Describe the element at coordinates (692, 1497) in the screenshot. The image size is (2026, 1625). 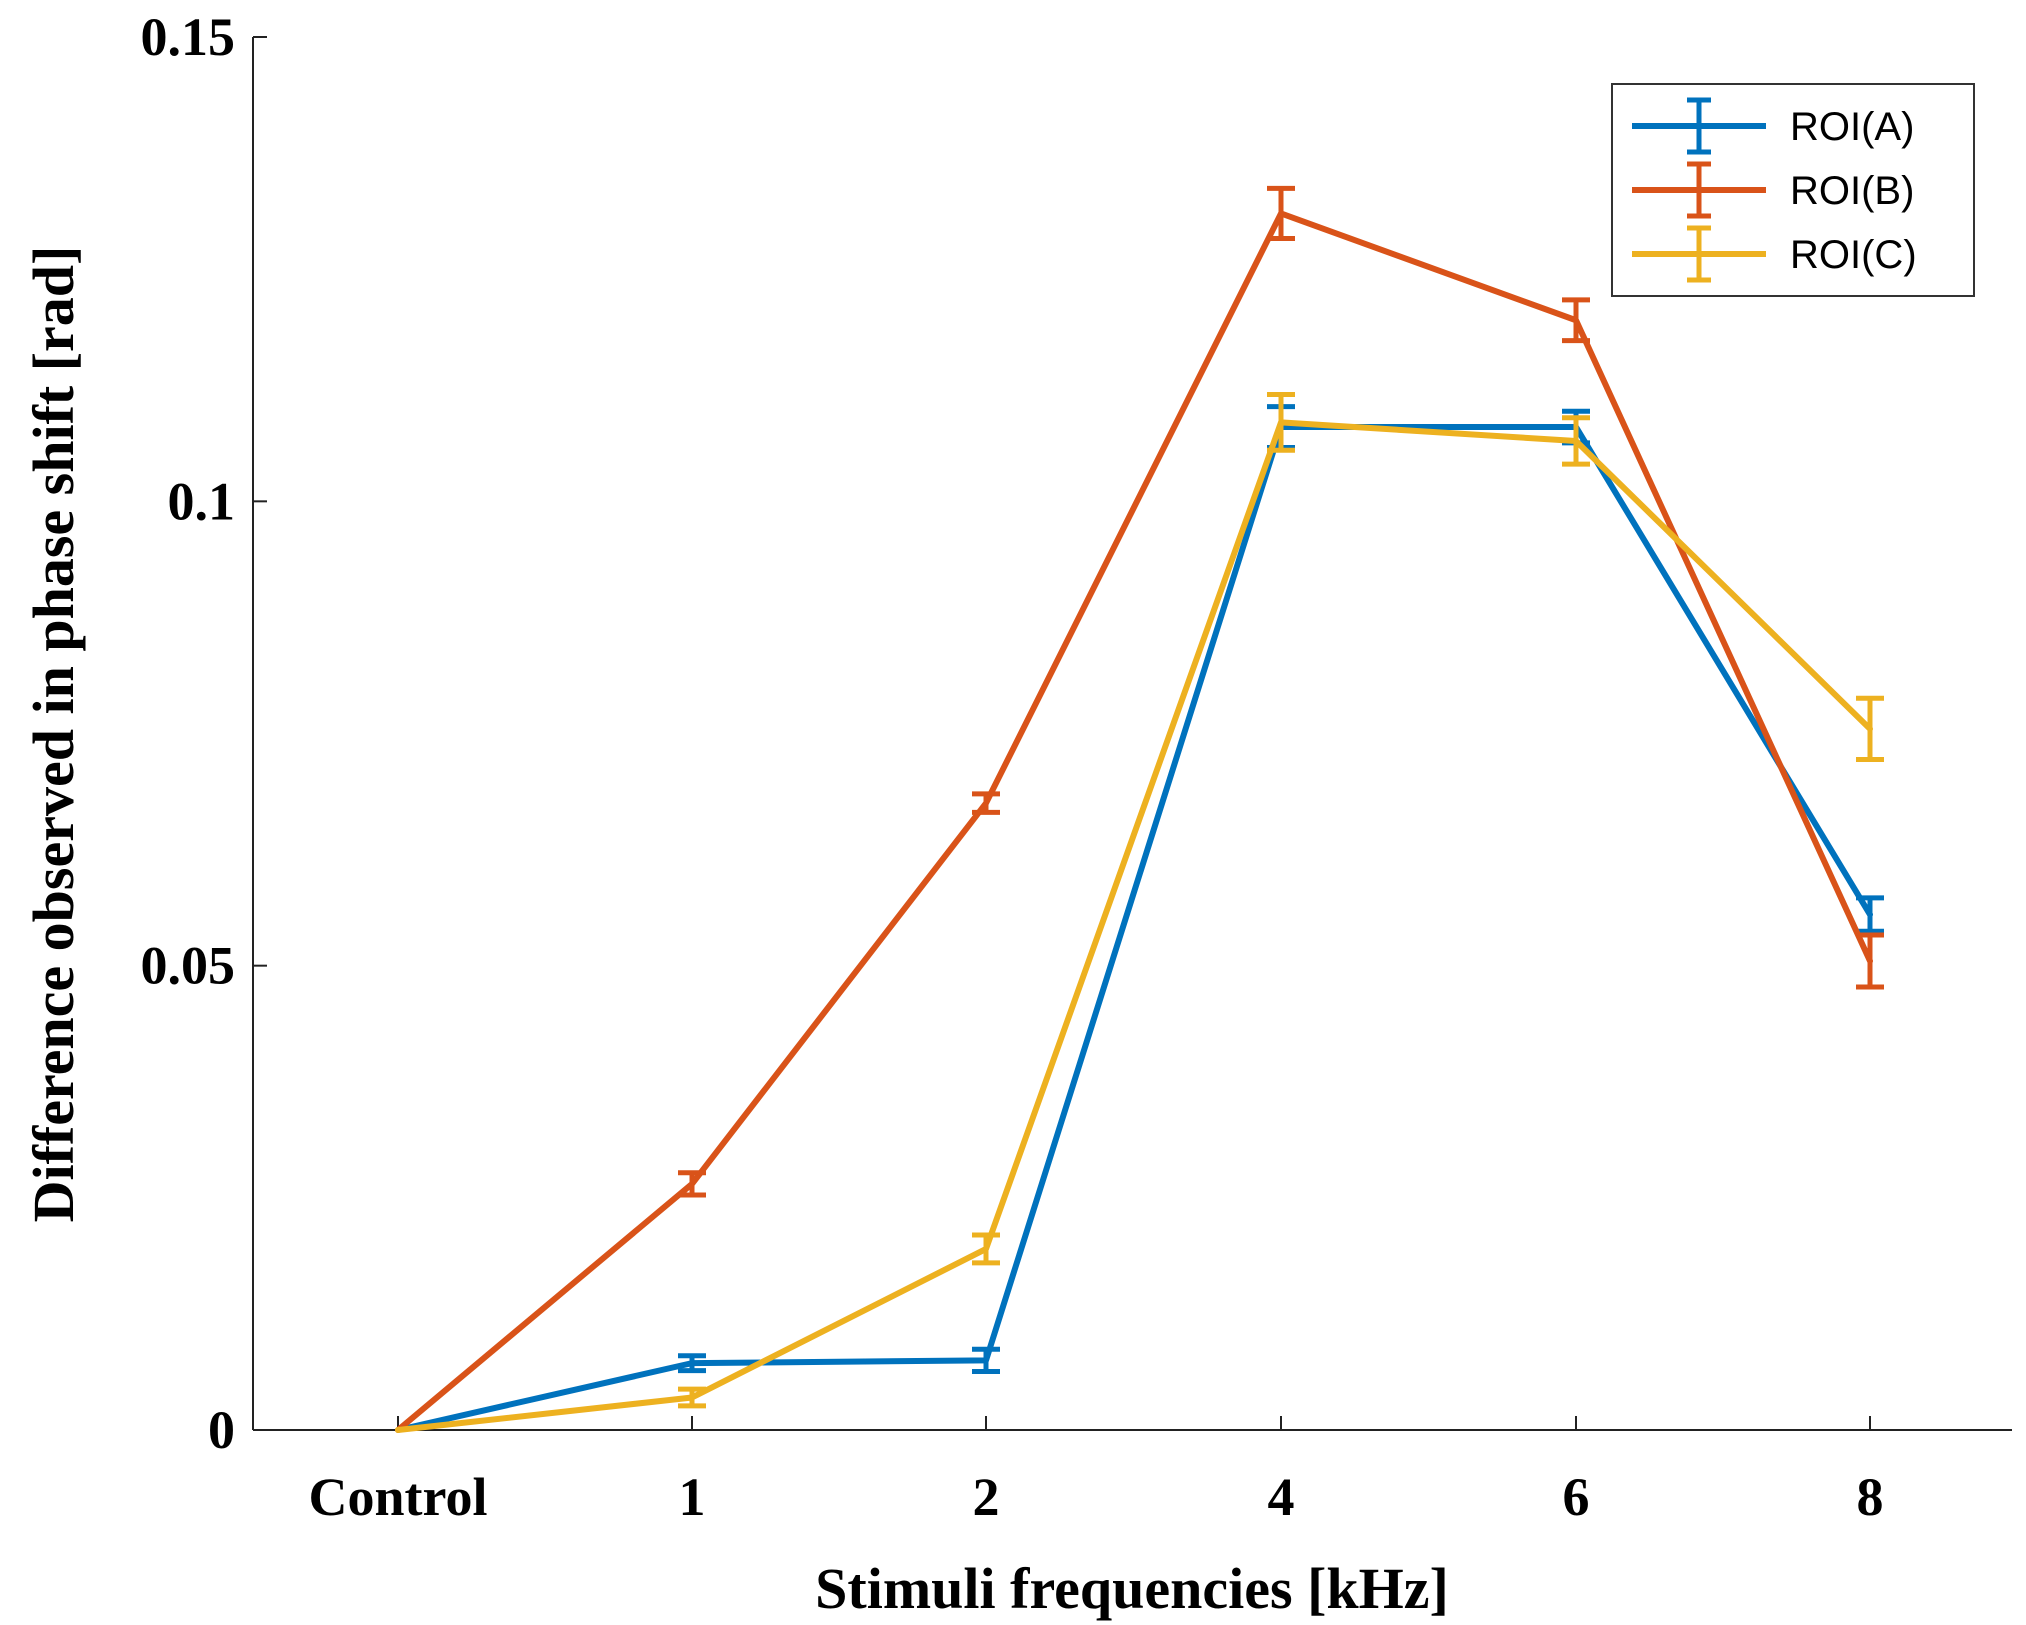
I see `x-tick-label: 1` at that location.